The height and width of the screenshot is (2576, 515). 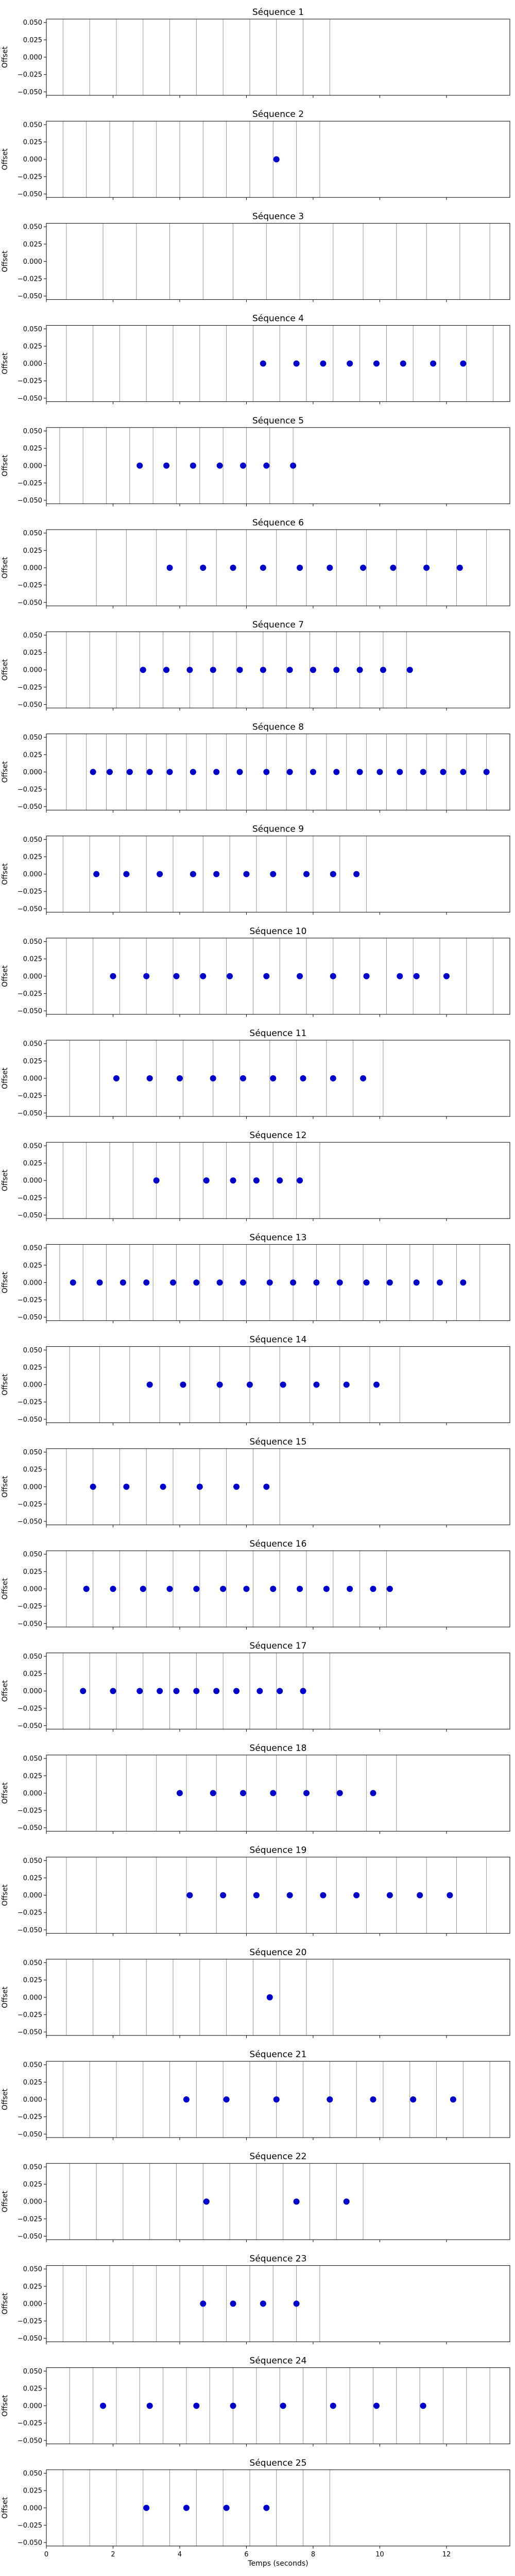 I want to click on x-tick-label: 4, so click(x=180, y=2555).